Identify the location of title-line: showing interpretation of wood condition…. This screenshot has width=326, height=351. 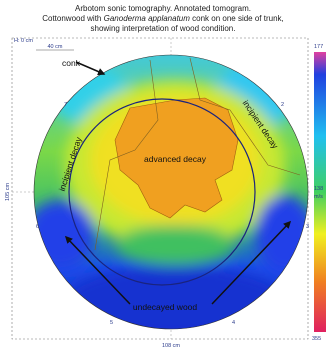
(163, 28).